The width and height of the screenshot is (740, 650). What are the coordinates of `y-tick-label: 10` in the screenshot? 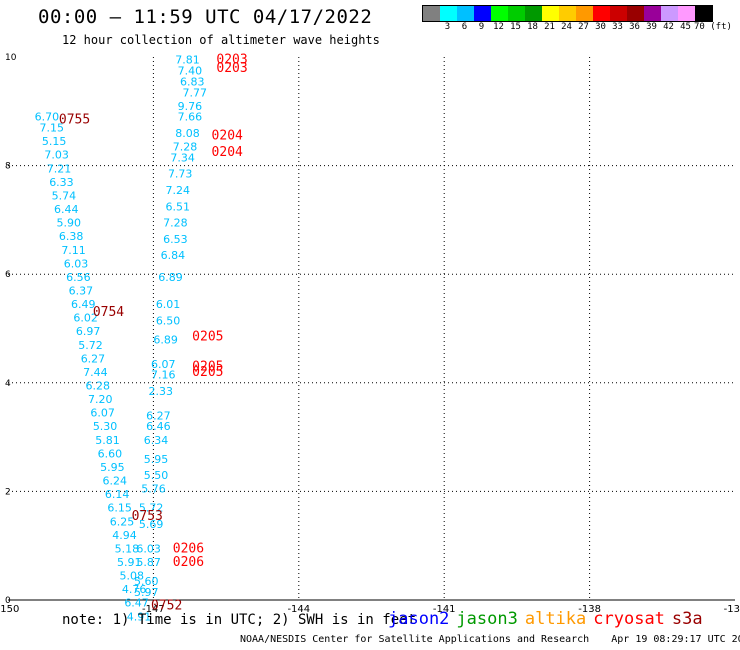 It's located at (11, 58).